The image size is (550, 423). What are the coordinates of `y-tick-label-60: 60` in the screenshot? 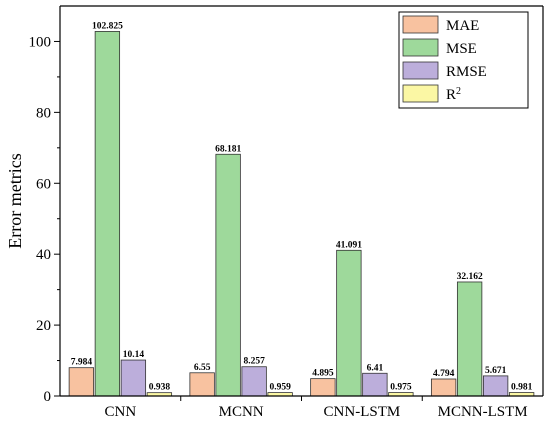 It's located at (43, 184).